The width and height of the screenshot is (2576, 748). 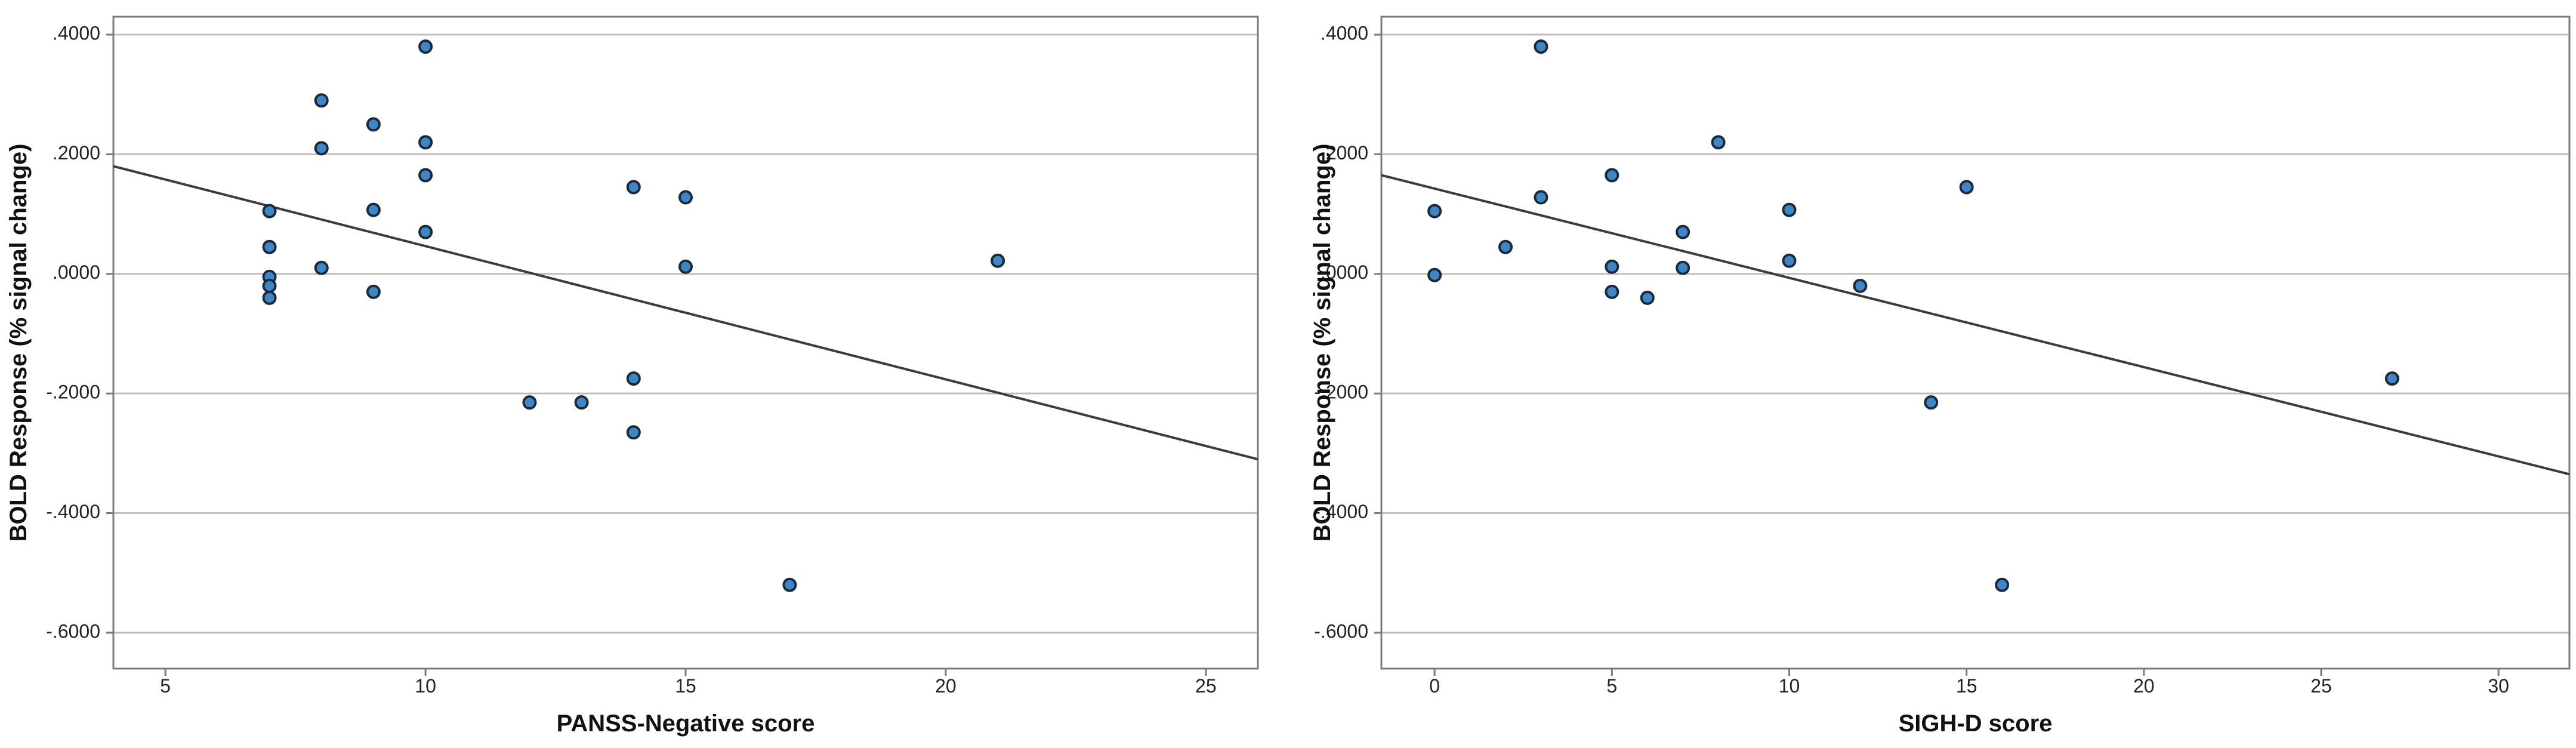 What do you see at coordinates (686, 723) in the screenshot?
I see `x-axis-label: PANSS-Negative score` at bounding box center [686, 723].